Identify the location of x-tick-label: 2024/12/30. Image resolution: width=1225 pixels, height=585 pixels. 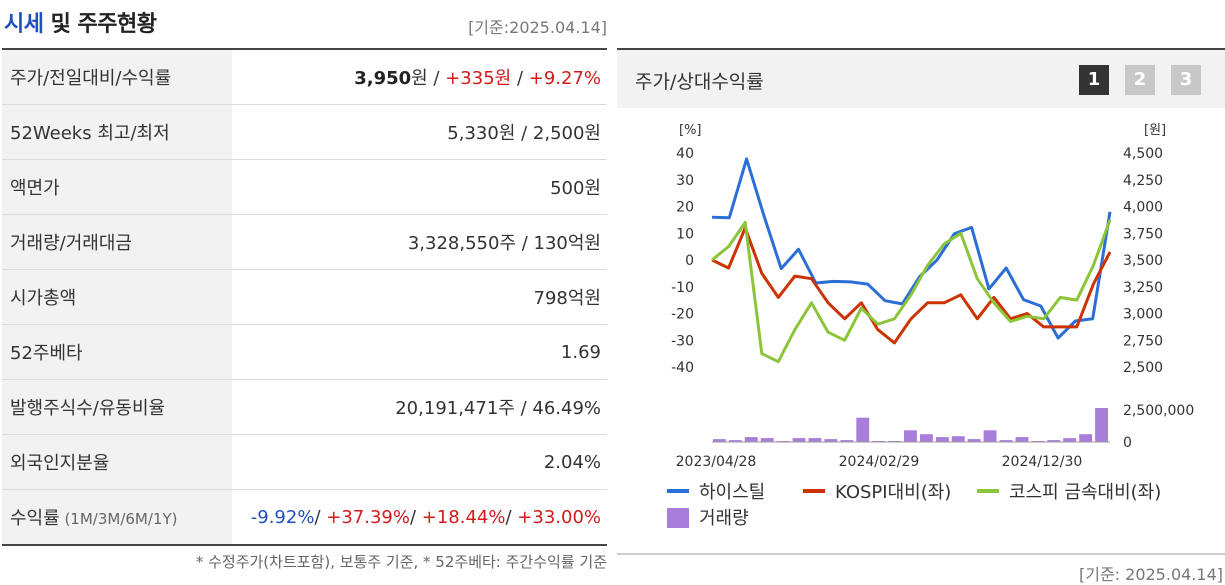
(1042, 462).